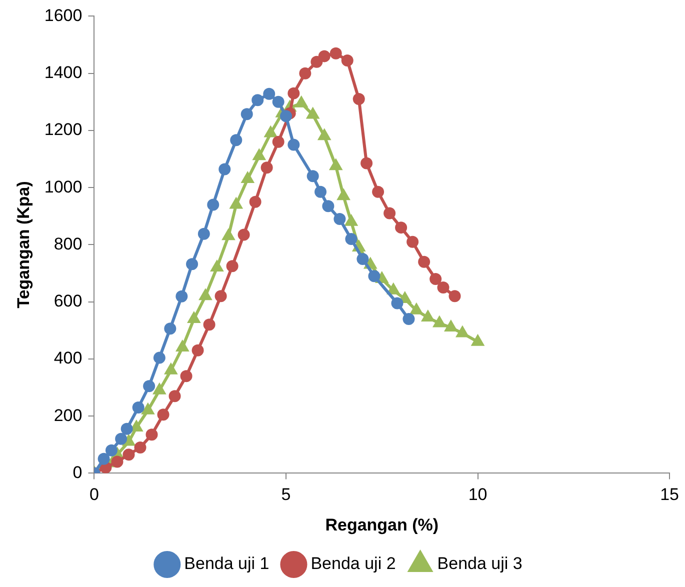  What do you see at coordinates (63, 186) in the screenshot?
I see `y-tick-label: 1000` at bounding box center [63, 186].